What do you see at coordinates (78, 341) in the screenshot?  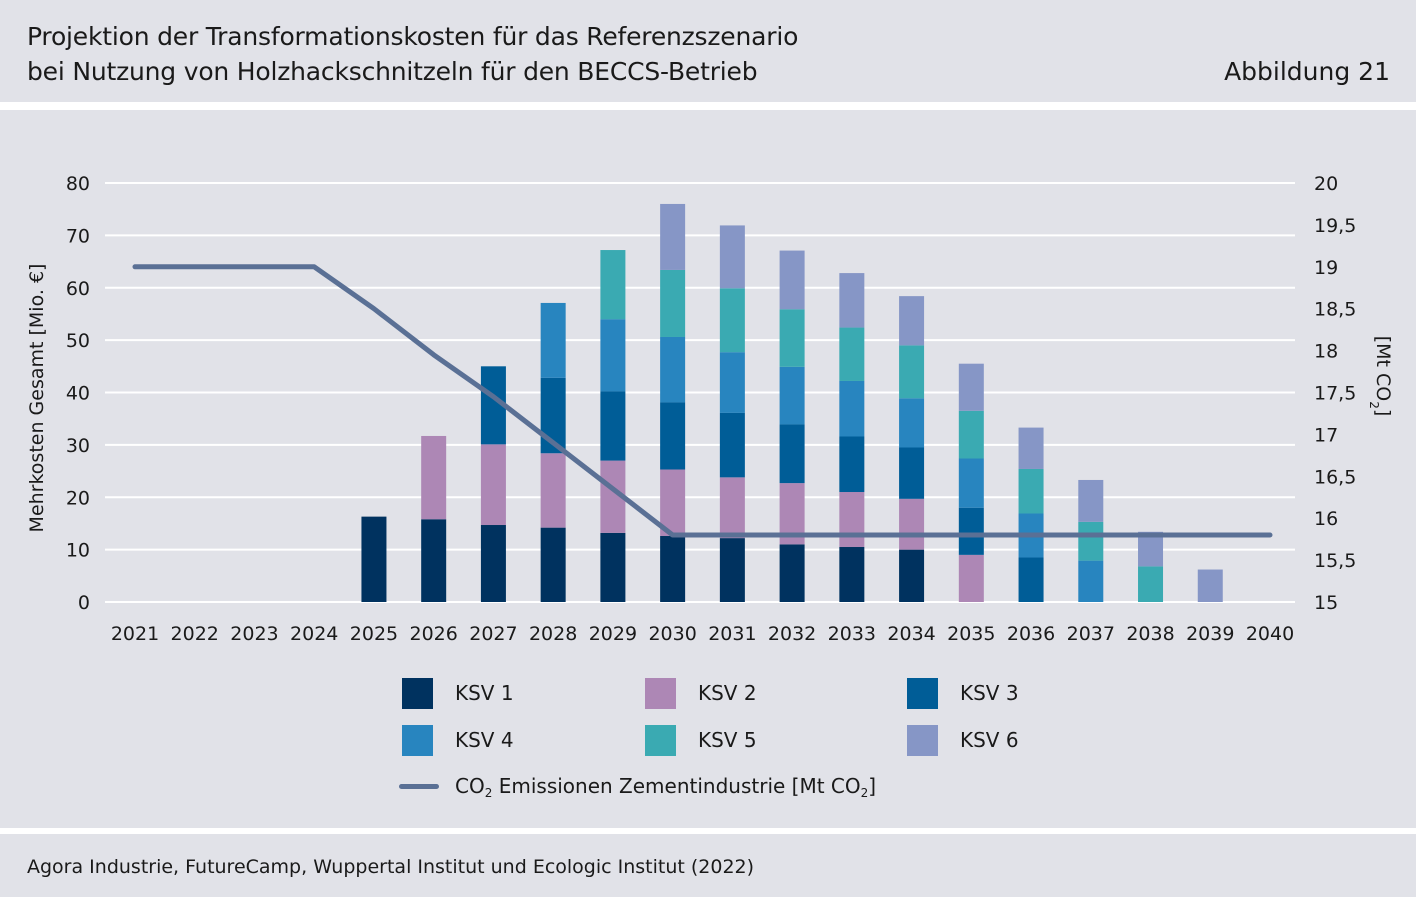 I see `y-tick-label: 50` at bounding box center [78, 341].